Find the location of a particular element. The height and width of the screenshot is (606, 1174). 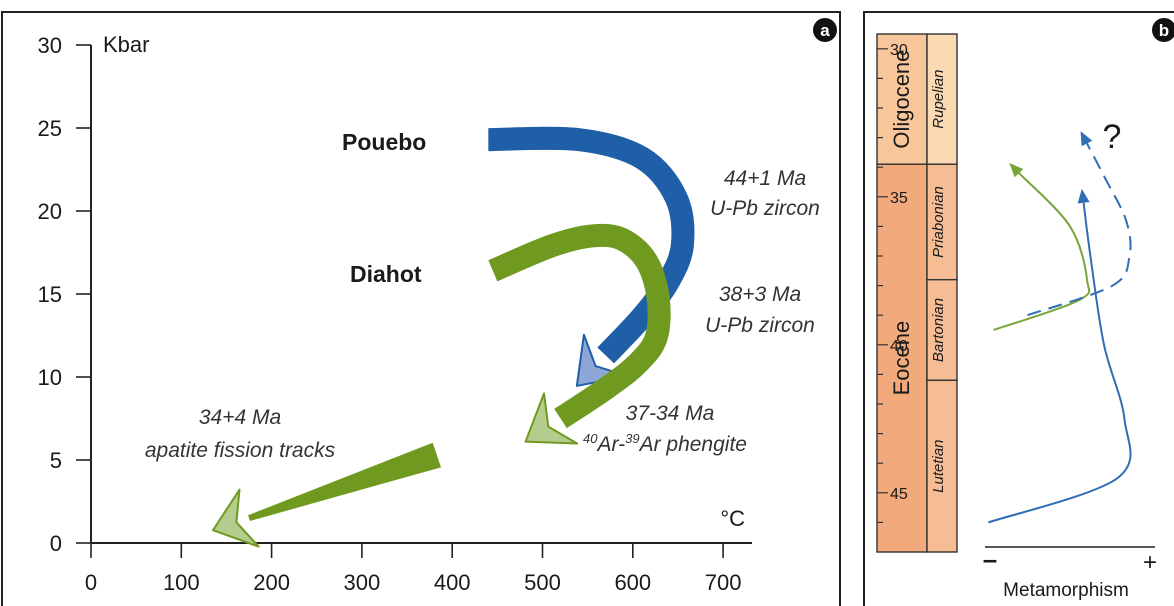

arrowhead-exhumation is located at coordinates (236, 518).